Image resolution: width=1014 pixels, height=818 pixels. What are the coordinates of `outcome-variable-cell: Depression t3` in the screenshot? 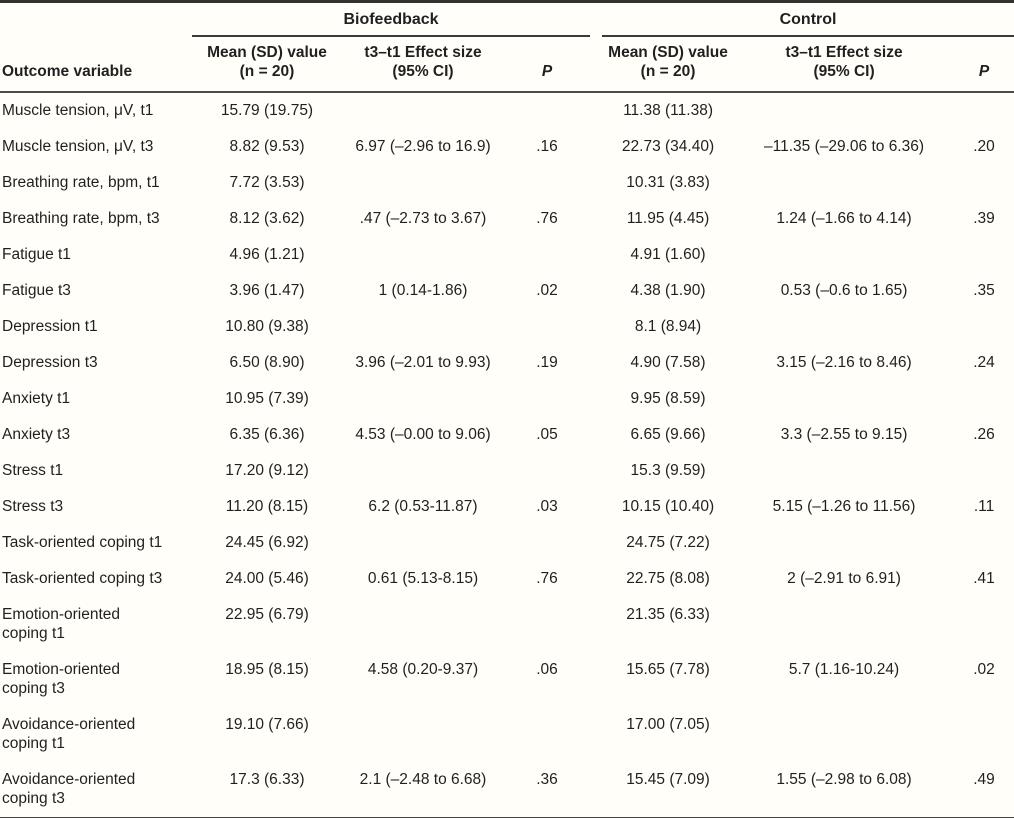 It's located at (50, 362).